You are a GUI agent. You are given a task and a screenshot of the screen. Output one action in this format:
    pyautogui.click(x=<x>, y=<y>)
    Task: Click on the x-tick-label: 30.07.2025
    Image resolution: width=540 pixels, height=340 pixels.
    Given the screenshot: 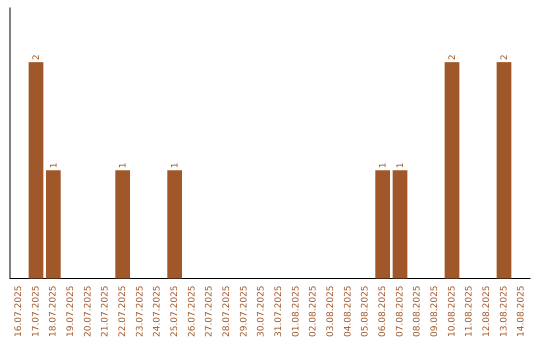 What is the action you would take?
    pyautogui.click(x=261, y=311)
    